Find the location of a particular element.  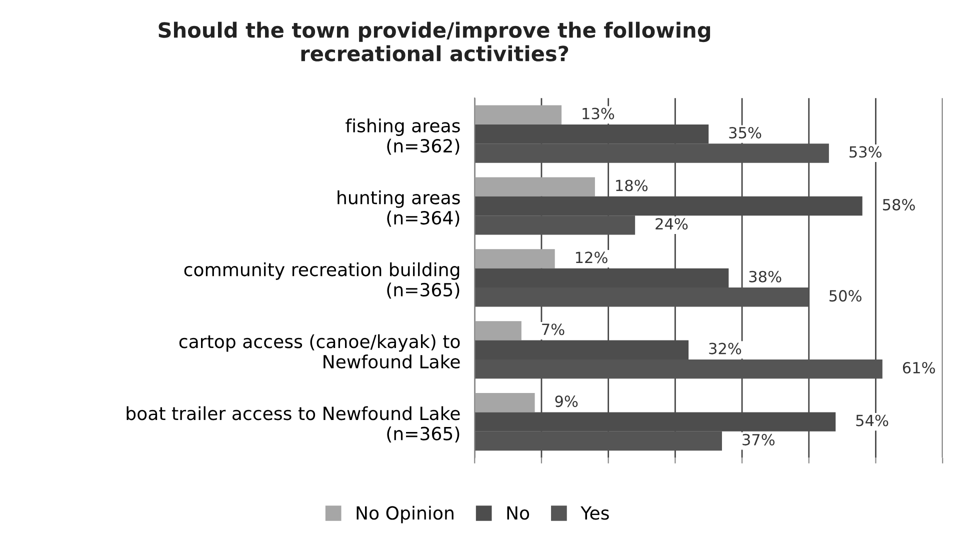

y-tick-label: hunting areas (n=364) is located at coordinates (399, 208).